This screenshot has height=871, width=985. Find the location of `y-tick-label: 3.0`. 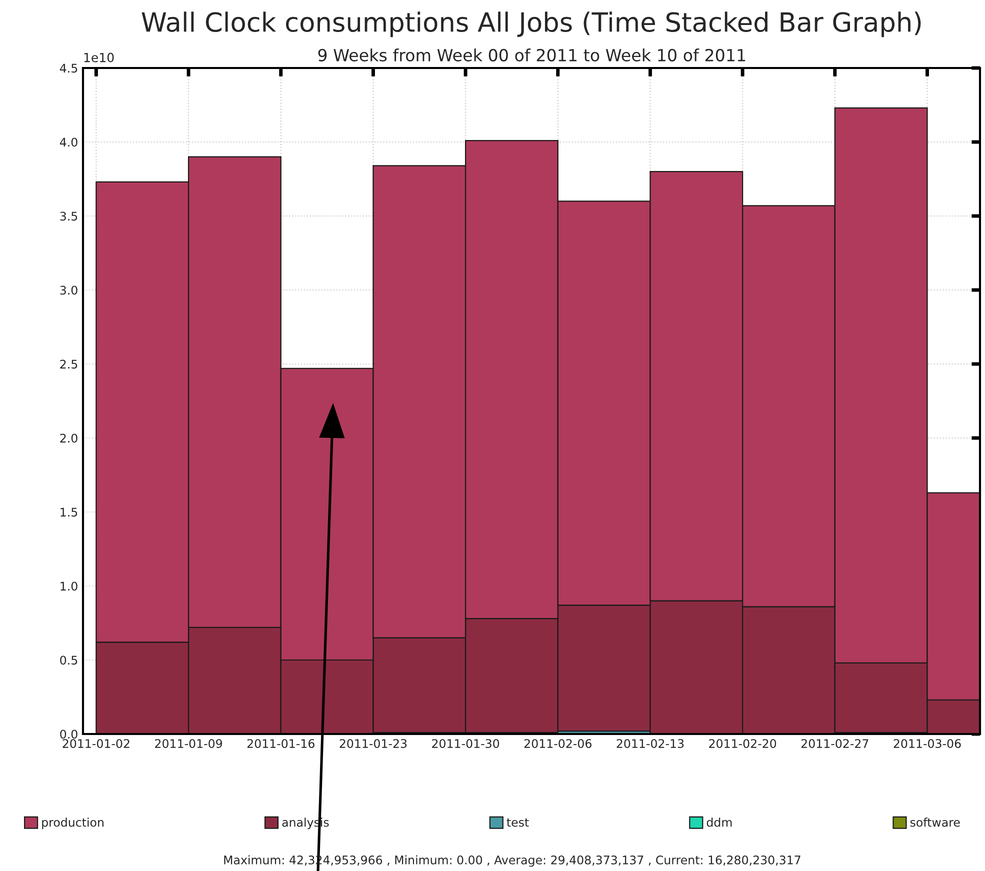

y-tick-label: 3.0 is located at coordinates (69, 290).